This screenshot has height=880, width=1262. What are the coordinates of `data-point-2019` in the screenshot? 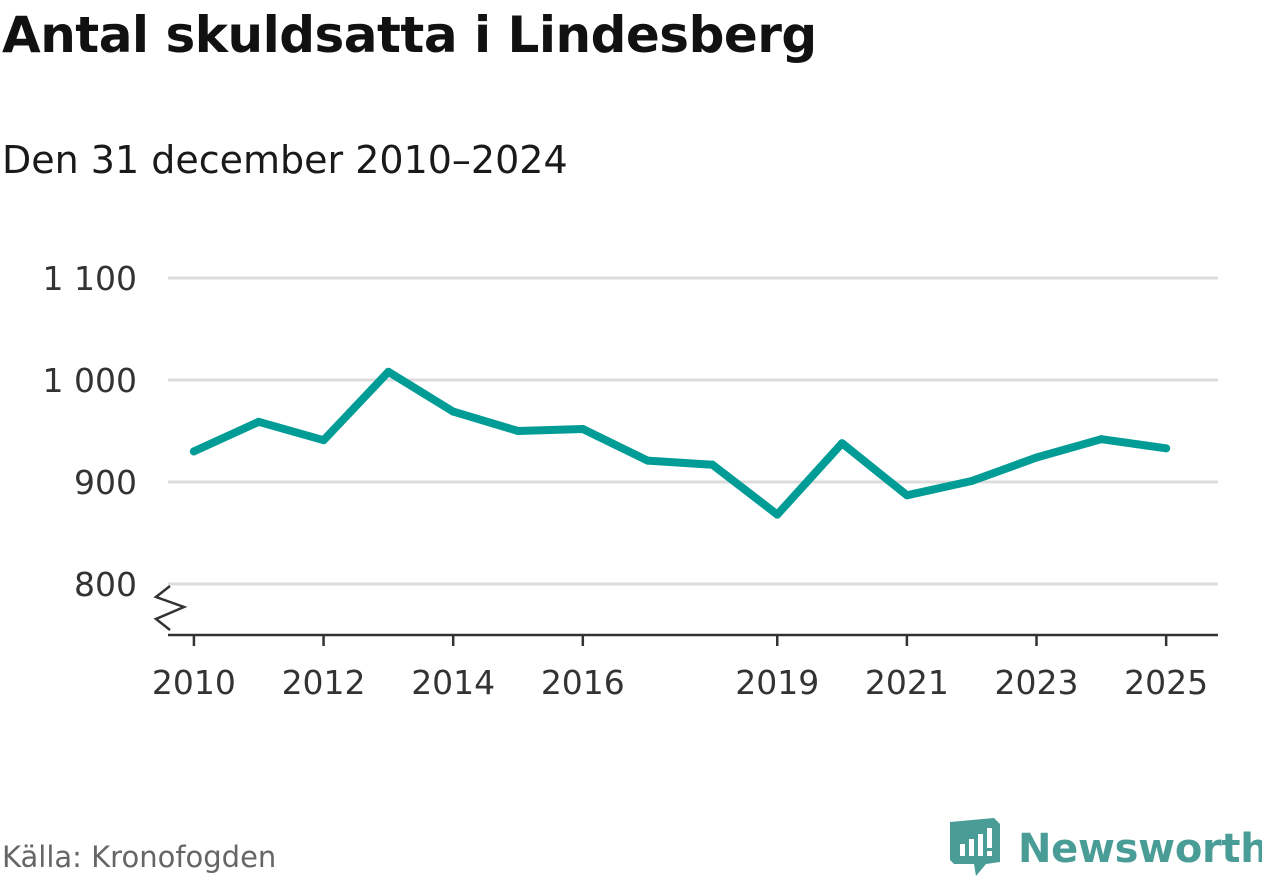 It's located at (777, 514).